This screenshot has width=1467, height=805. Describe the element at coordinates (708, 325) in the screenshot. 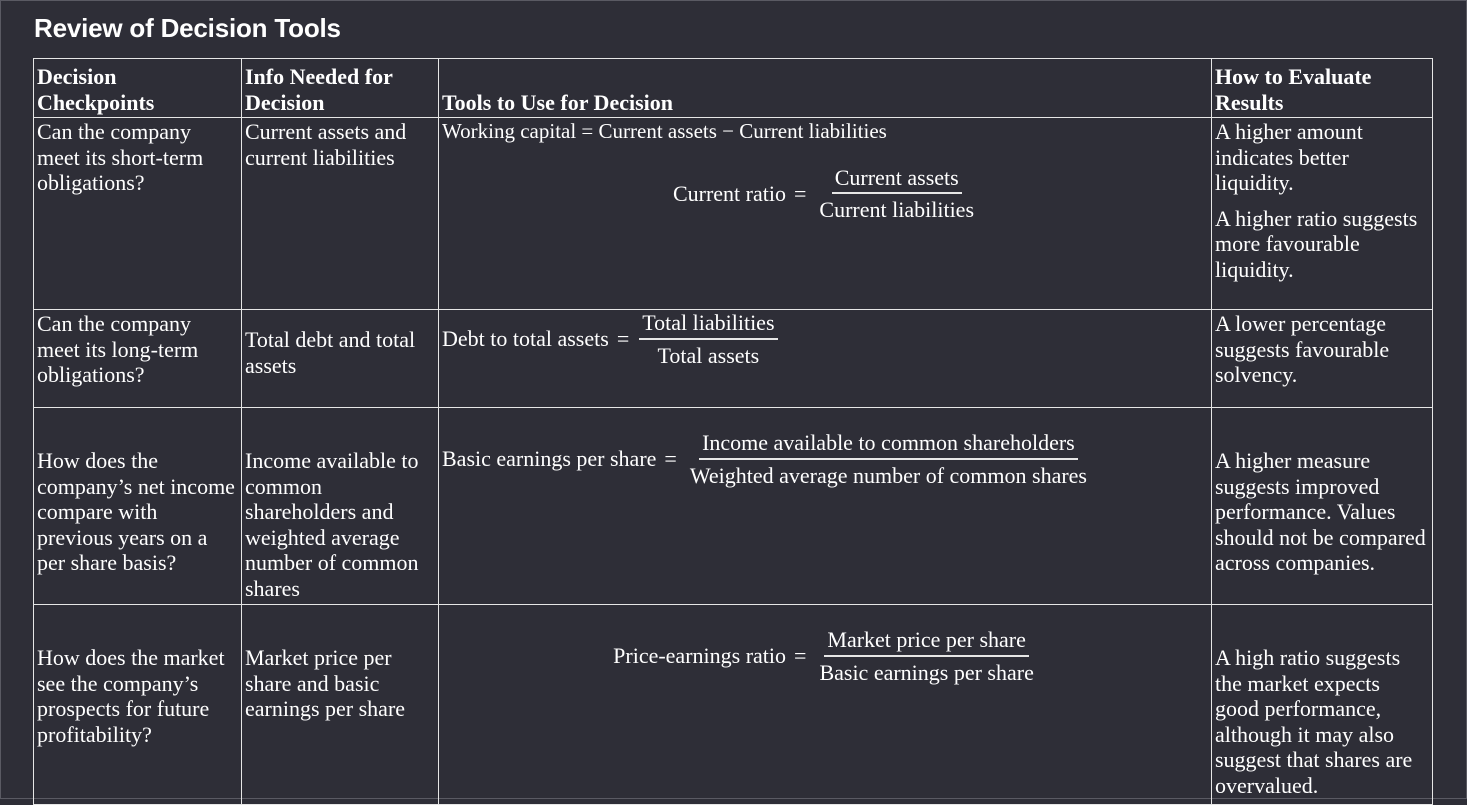

I see `fraction-numerator: Total liabilities` at that location.